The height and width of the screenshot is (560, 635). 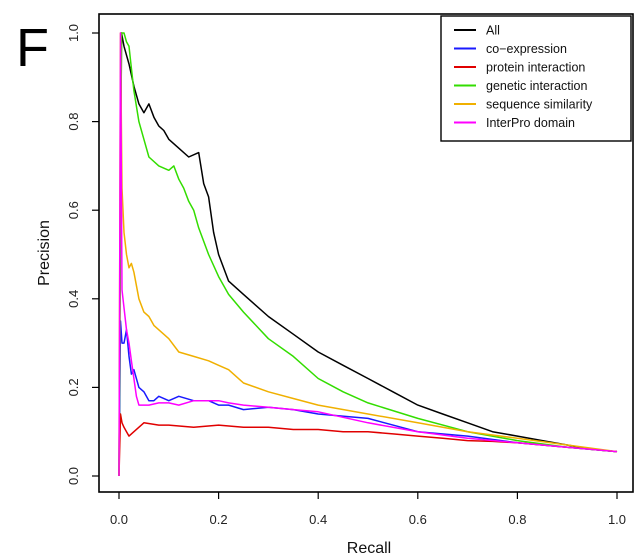 I want to click on x-tick-label: 0.4, so click(x=318, y=519).